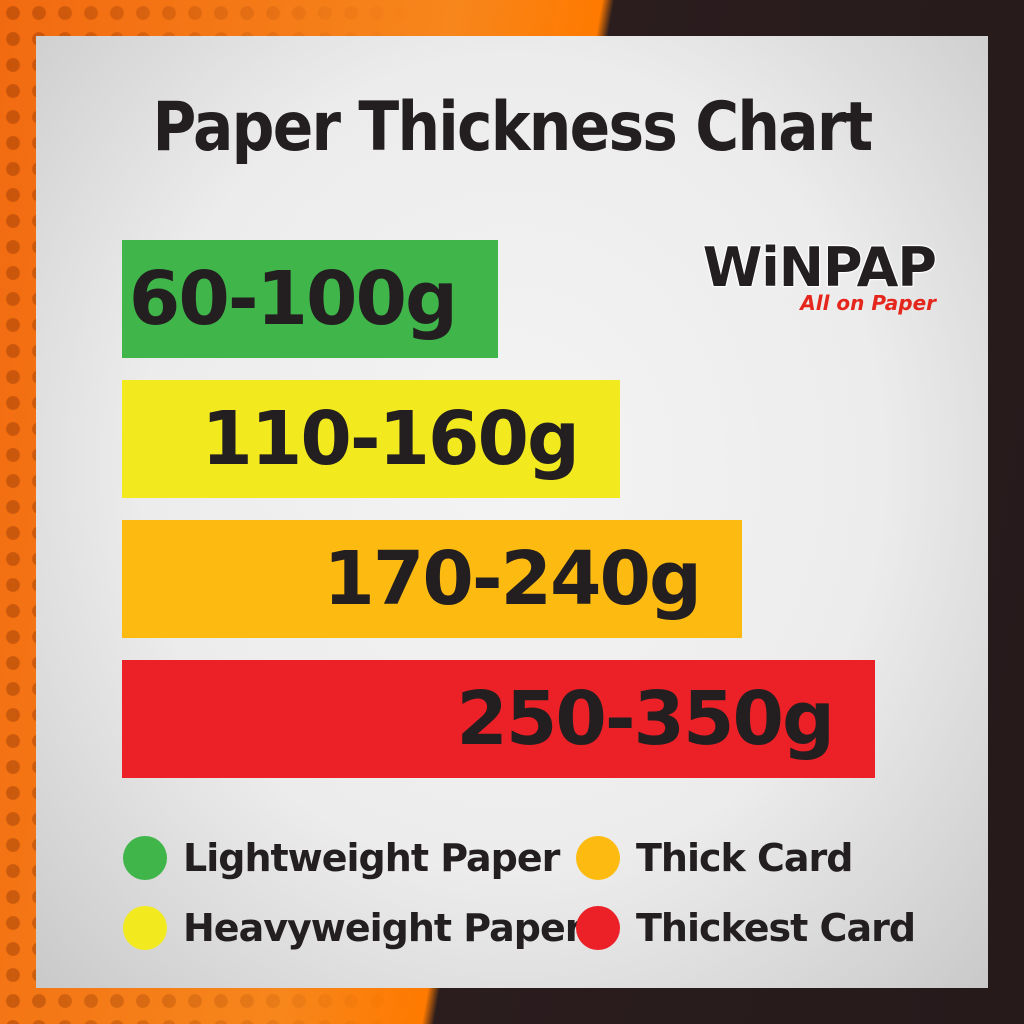 This screenshot has width=1024, height=1024. Describe the element at coordinates (371, 439) in the screenshot. I see `bar: 110-160g` at that location.